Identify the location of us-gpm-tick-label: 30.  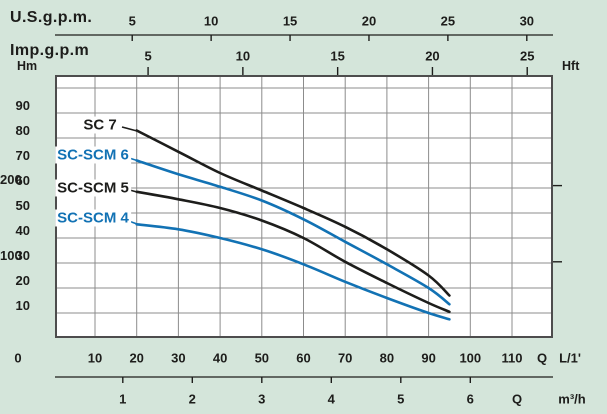
(527, 21).